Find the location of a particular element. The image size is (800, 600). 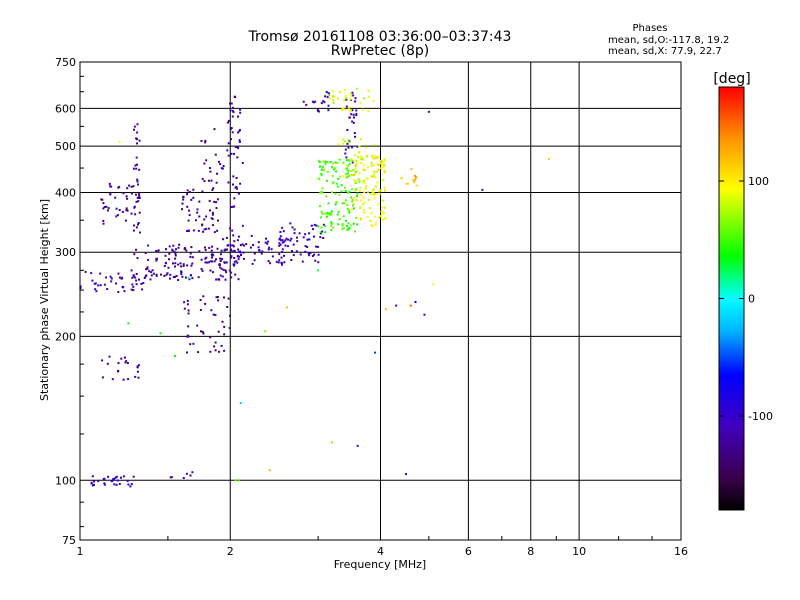

phases-x-stats: mean, sd,X: 77.9, 22.7 is located at coordinates (665, 51).